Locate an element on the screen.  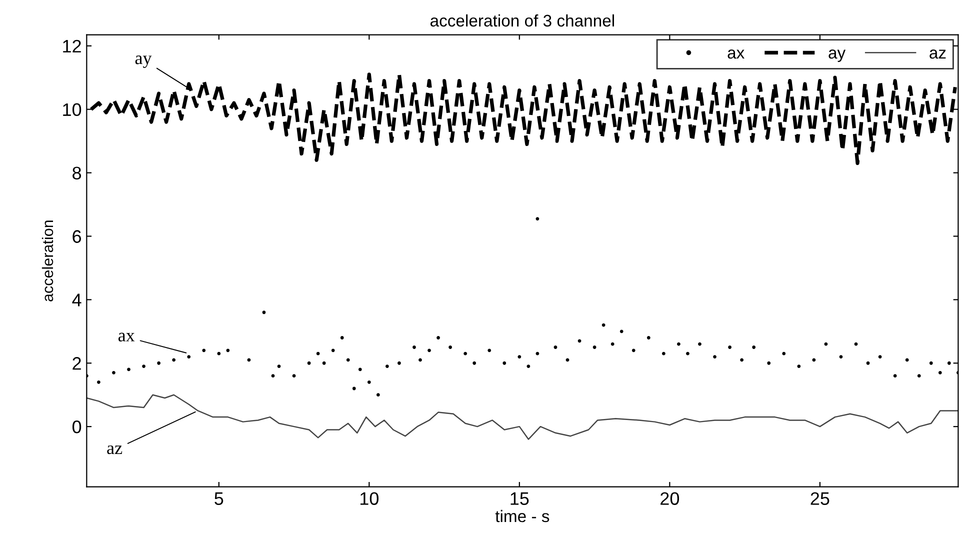
annotation: ax is located at coordinates (126, 337).